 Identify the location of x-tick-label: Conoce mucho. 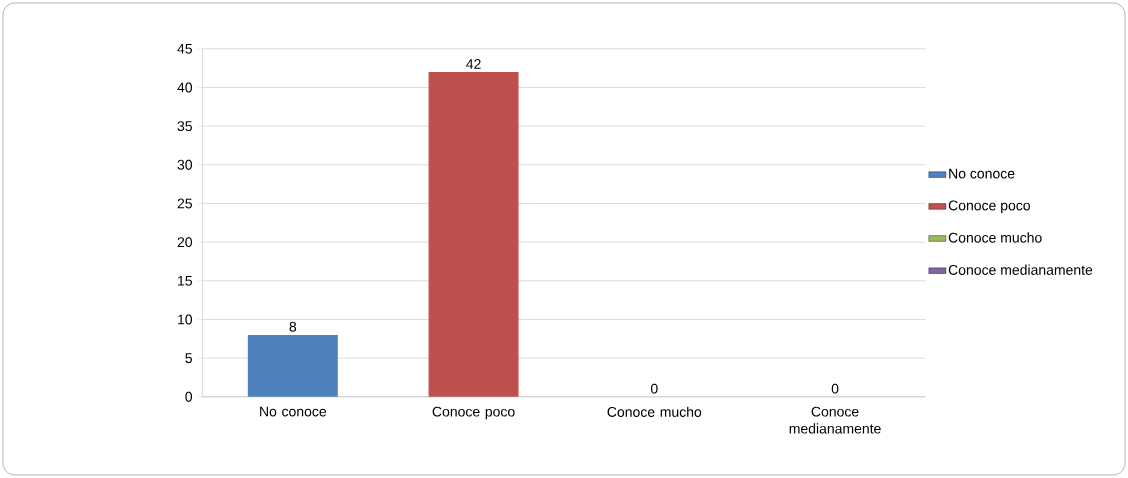
(654, 411).